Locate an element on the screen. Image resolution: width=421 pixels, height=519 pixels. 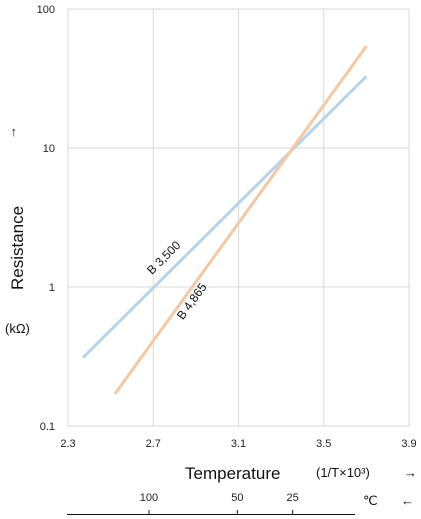
secondary-x-tick-label: 50 is located at coordinates (237, 498).